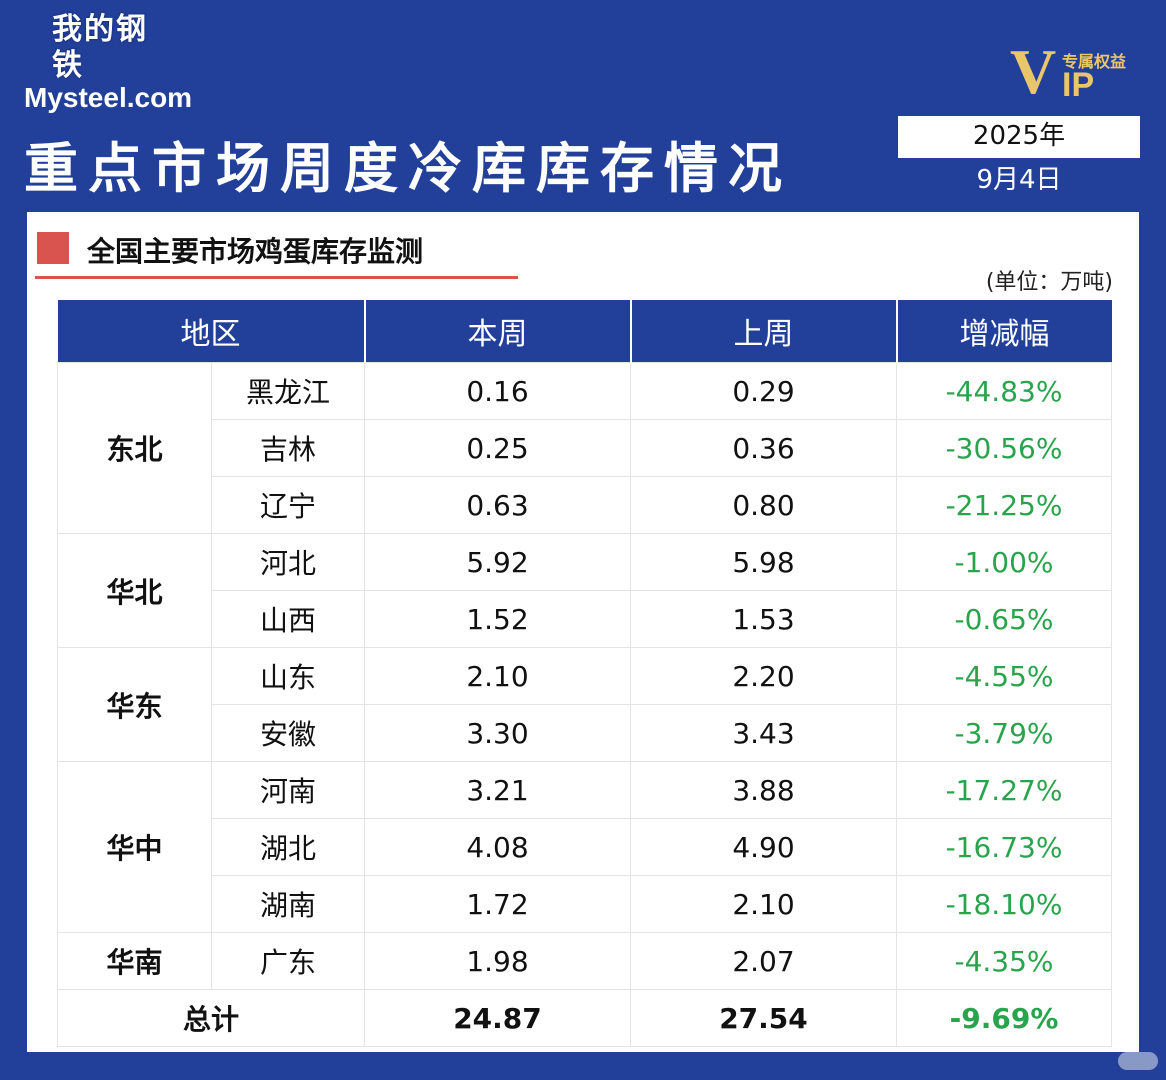 Image resolution: width=1166 pixels, height=1080 pixels. I want to click on heading-underline, so click(276, 277).